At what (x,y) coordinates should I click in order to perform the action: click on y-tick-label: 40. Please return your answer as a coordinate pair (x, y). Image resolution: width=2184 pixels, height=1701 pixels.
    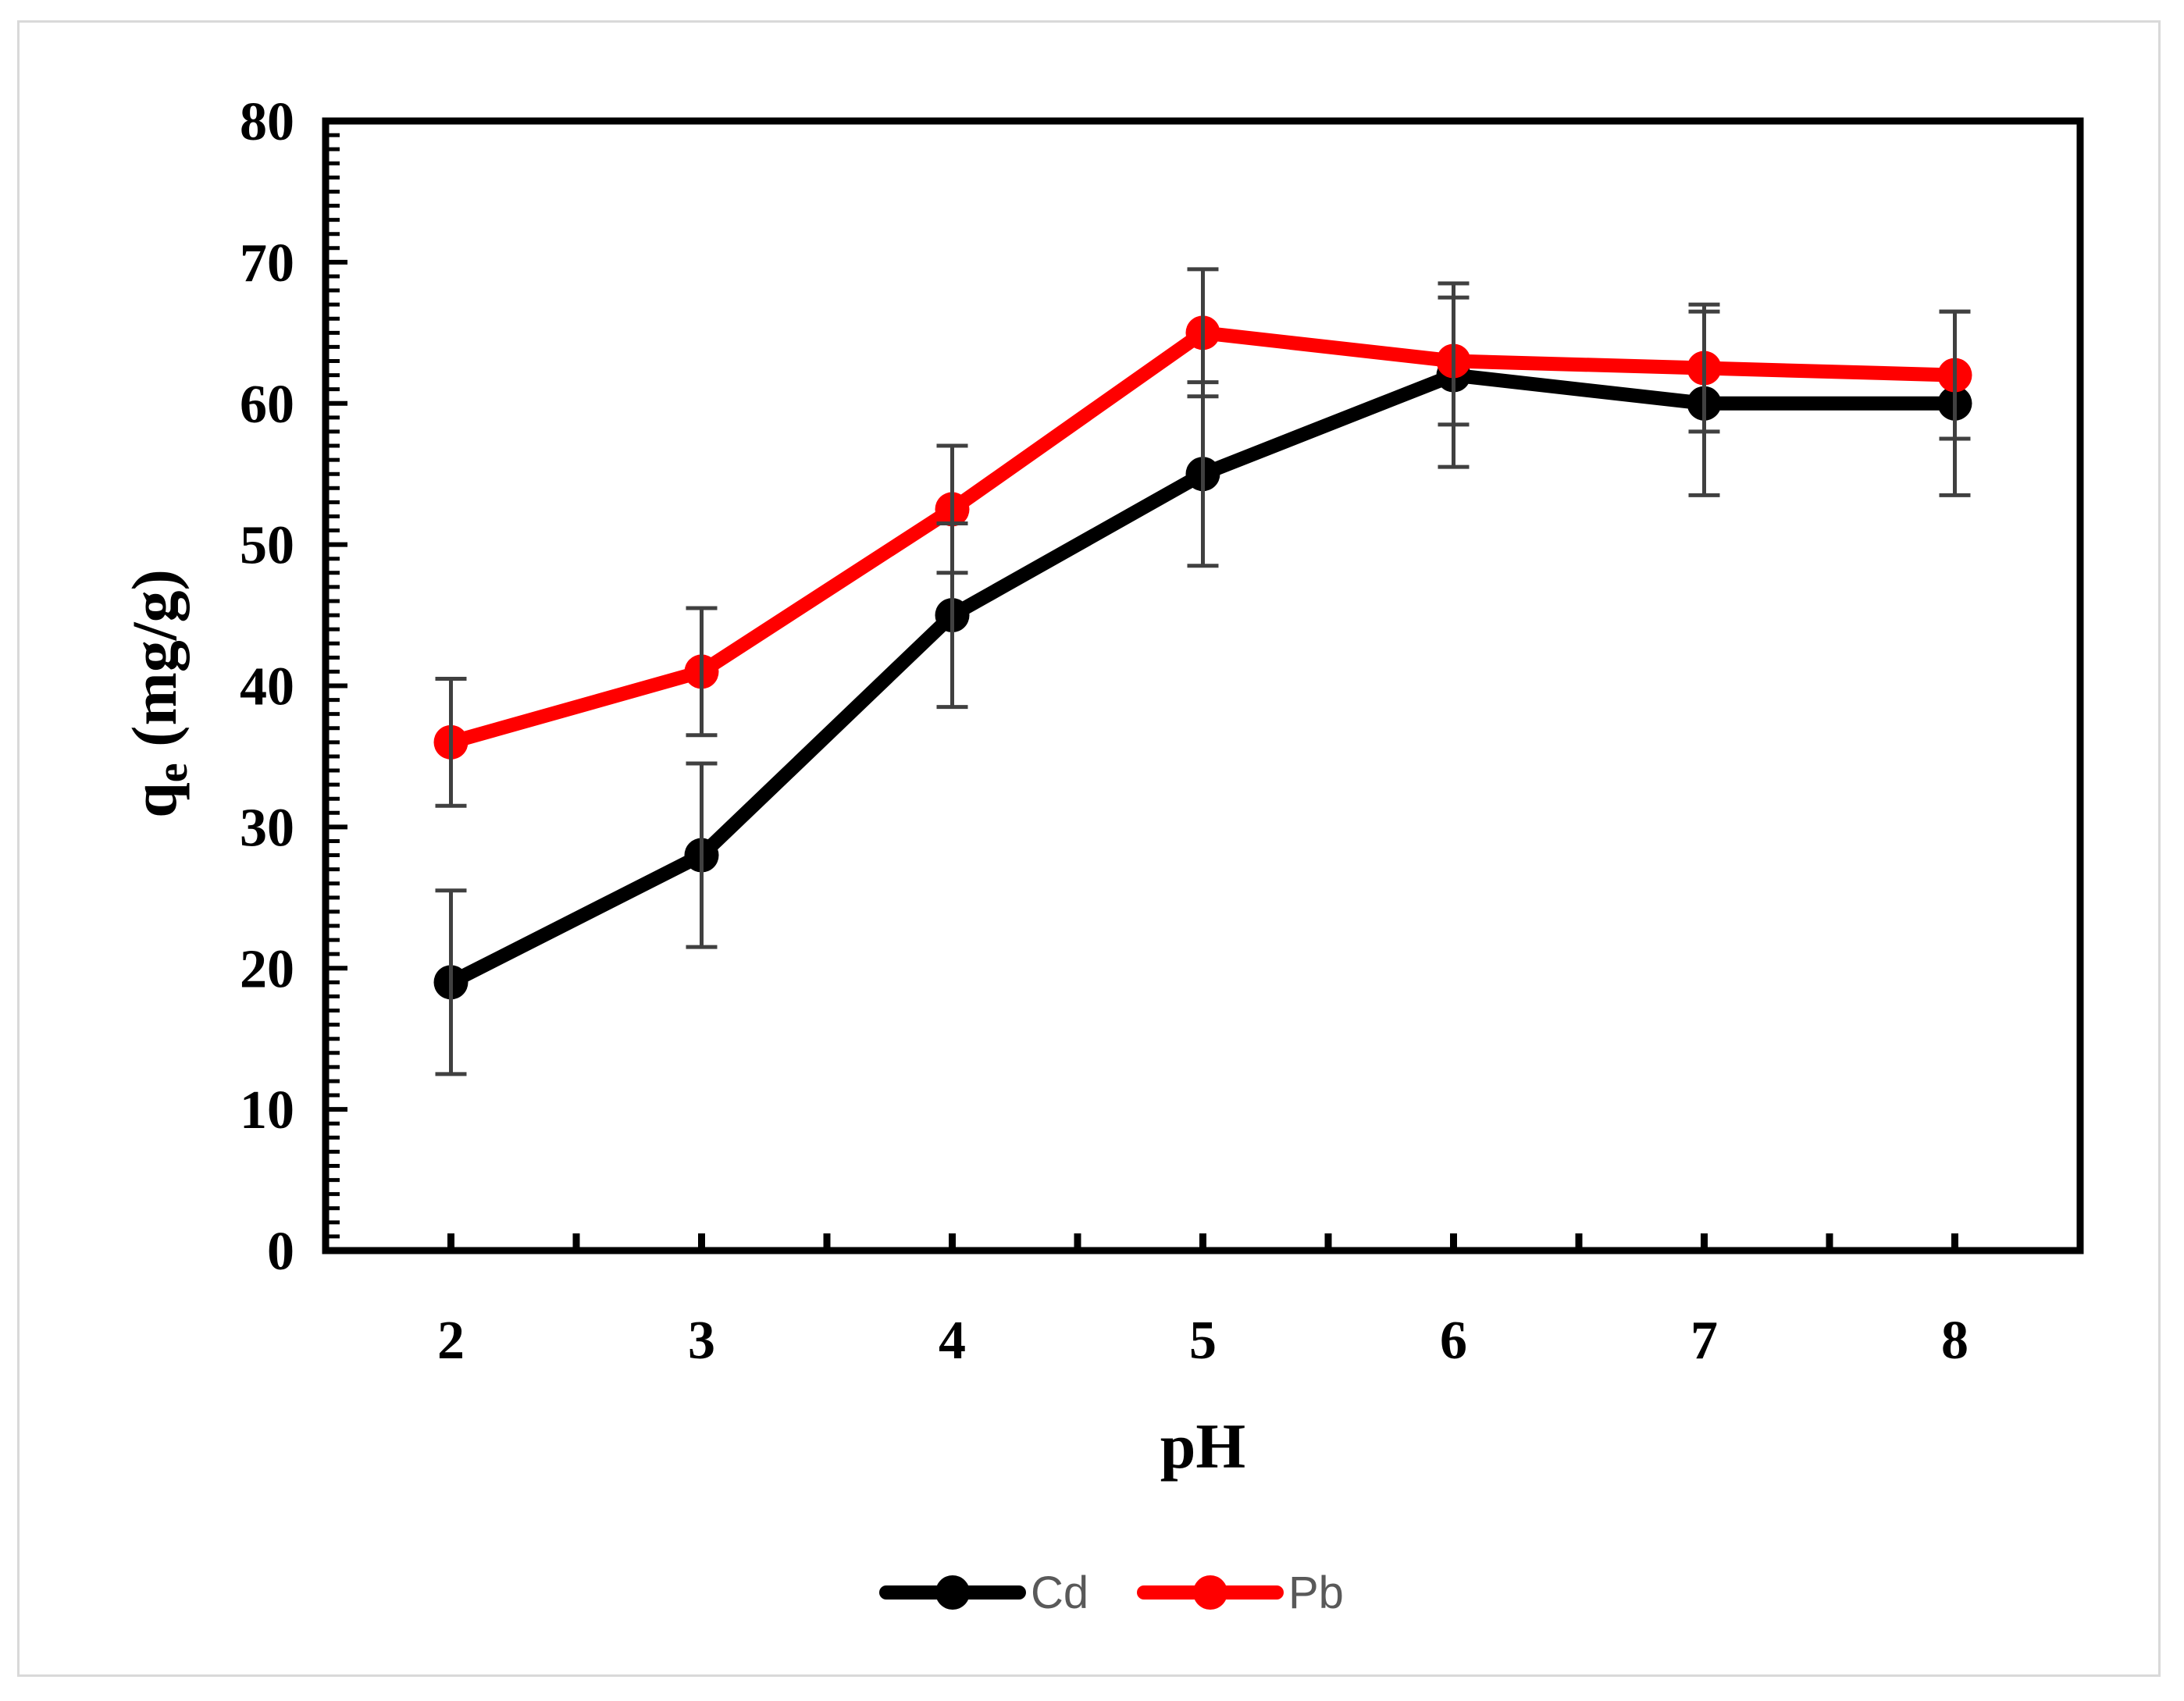
    Looking at the image, I should click on (267, 687).